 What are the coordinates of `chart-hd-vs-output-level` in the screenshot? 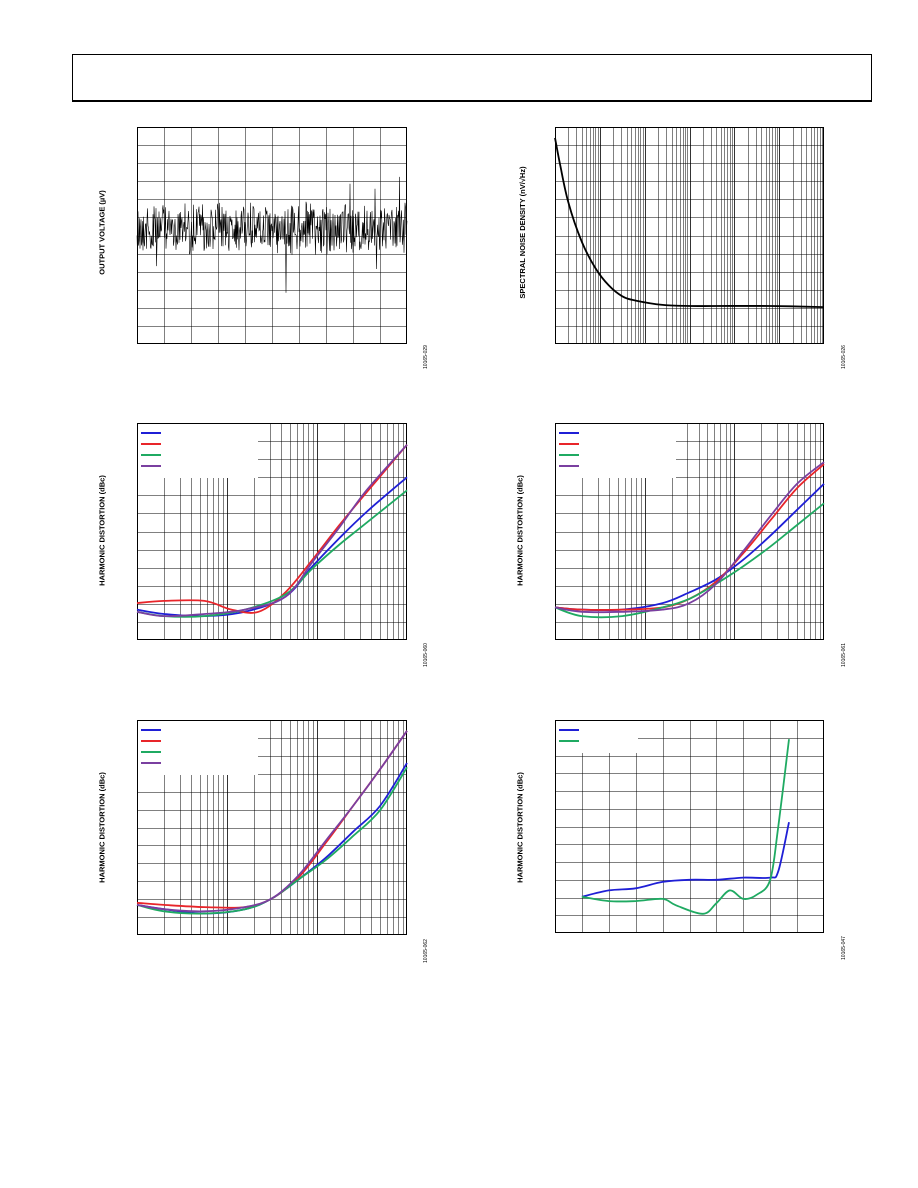 It's located at (689, 826).